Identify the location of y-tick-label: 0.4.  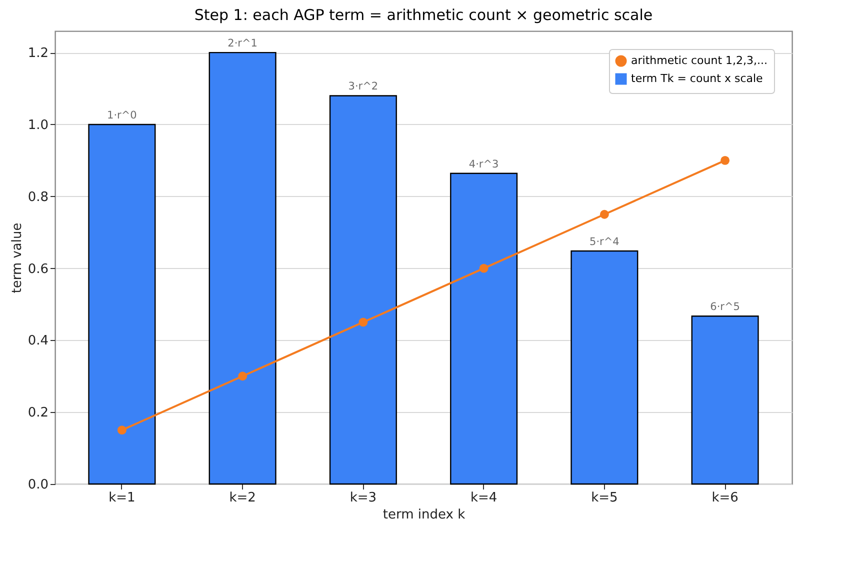
(38, 341).